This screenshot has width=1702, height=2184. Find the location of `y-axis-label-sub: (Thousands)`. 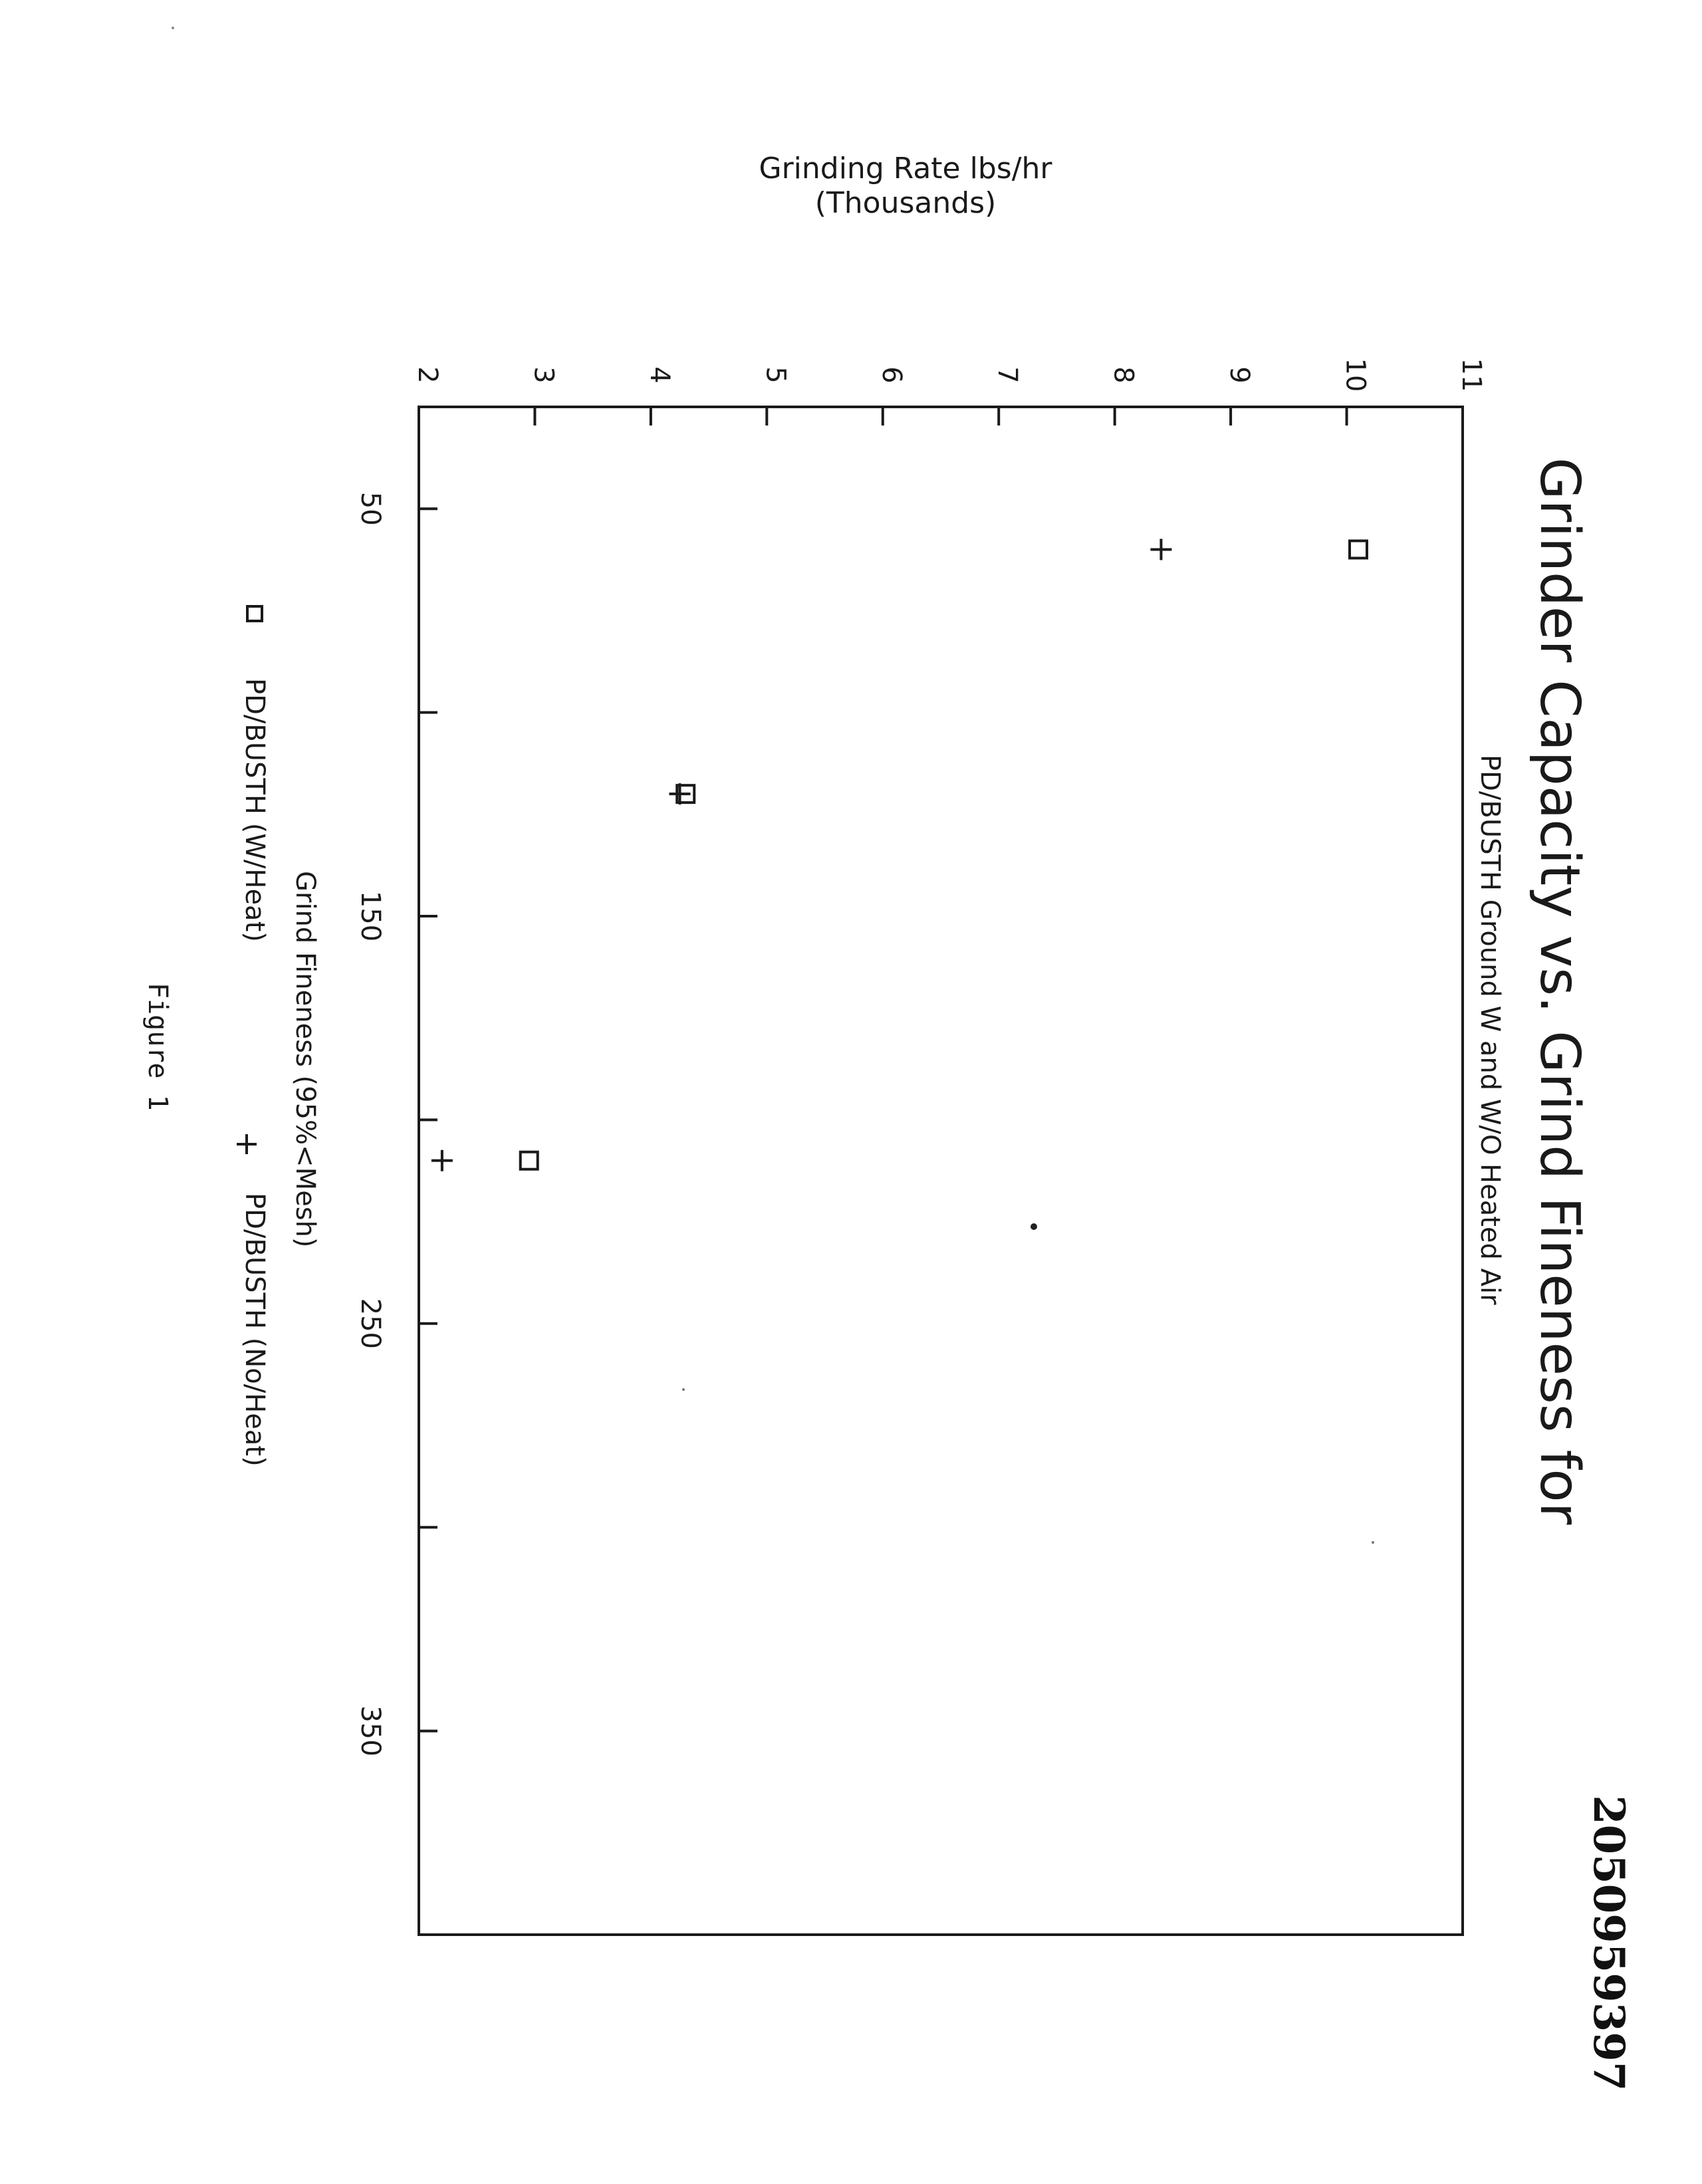

y-axis-label-sub: (Thousands) is located at coordinates (906, 203).